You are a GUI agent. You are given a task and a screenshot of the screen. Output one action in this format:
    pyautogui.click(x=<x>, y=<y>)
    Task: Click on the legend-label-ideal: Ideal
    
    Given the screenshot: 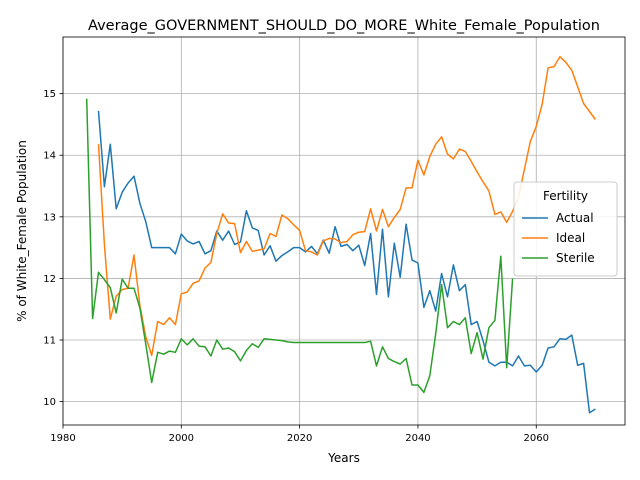 What is the action you would take?
    pyautogui.click(x=570, y=238)
    